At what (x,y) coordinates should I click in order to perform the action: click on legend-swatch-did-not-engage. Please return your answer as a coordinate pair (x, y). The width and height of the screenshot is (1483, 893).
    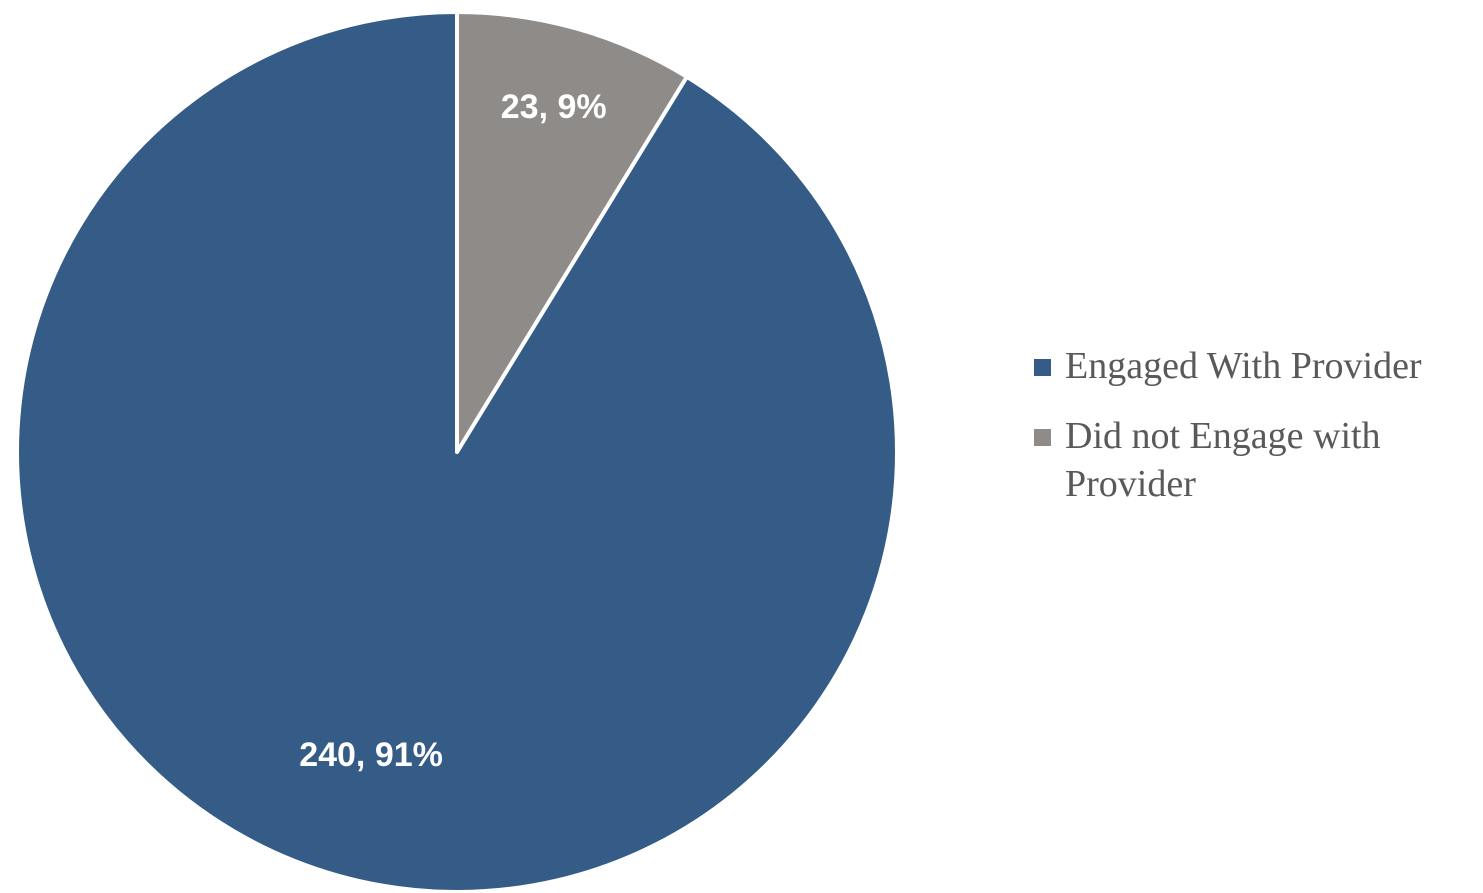
    Looking at the image, I should click on (1042, 437).